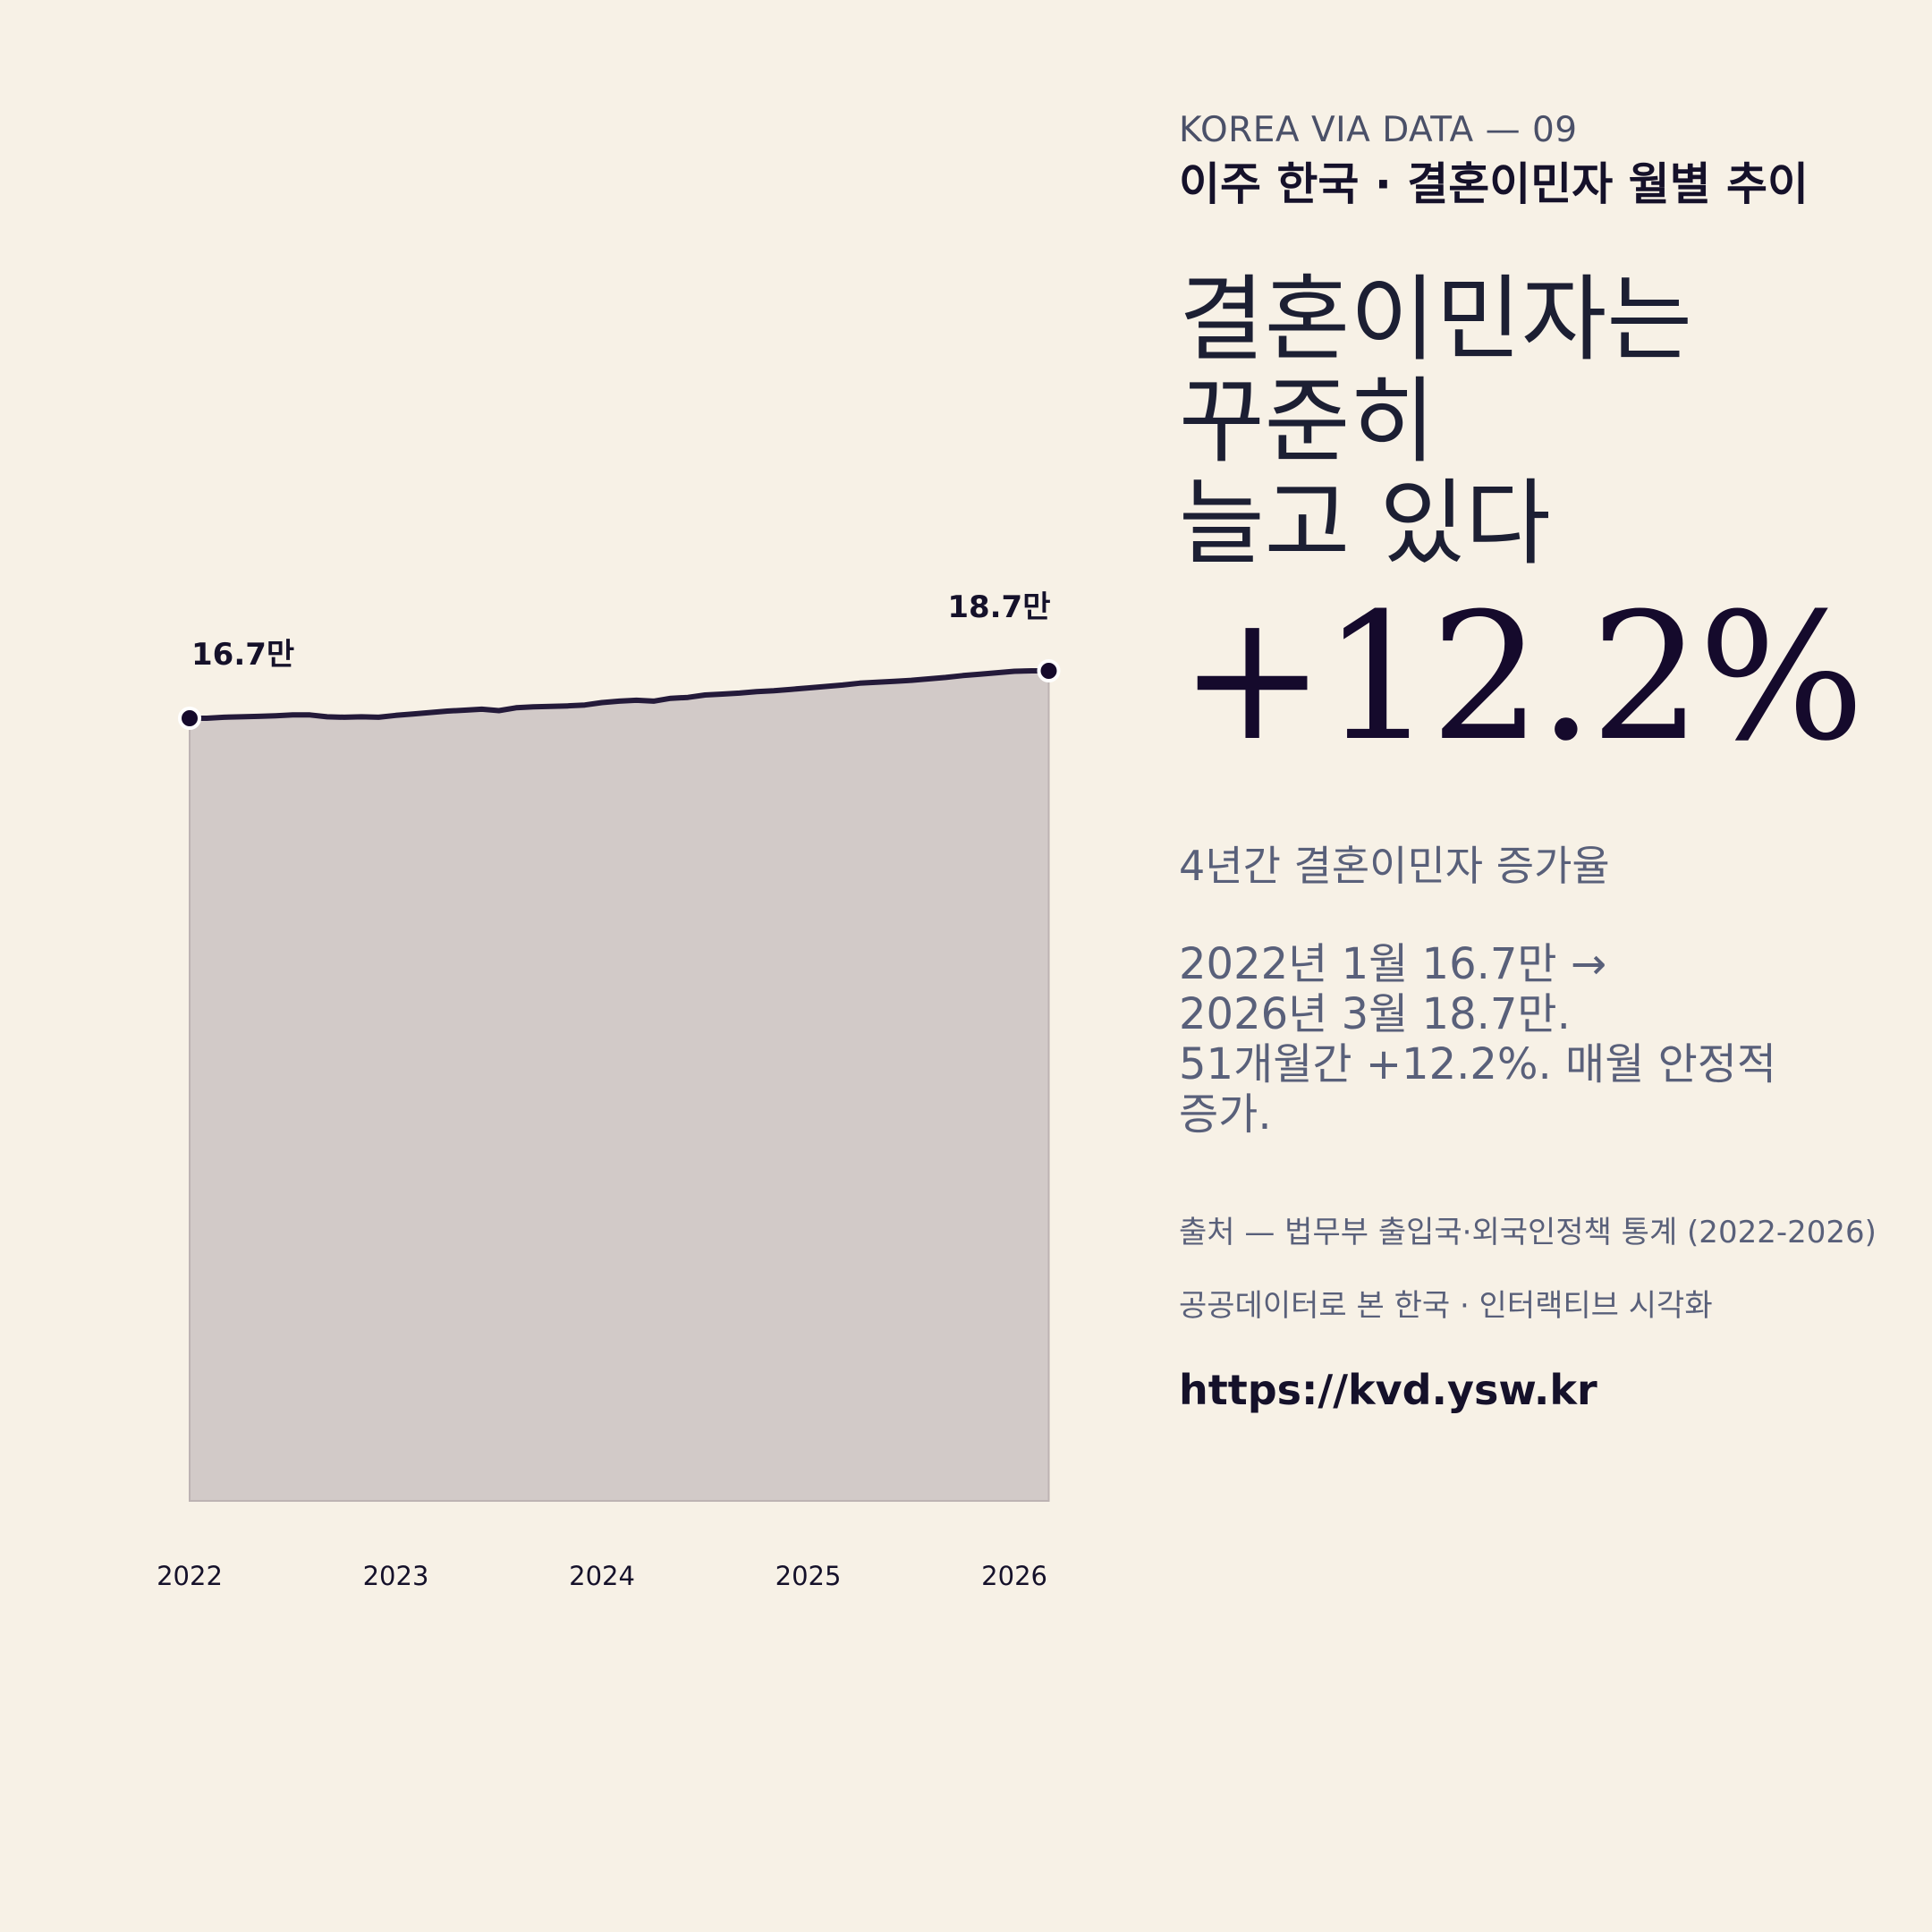  What do you see at coordinates (1388, 1390) in the screenshot?
I see `site-url-link: https://kvd.ysw.kr` at bounding box center [1388, 1390].